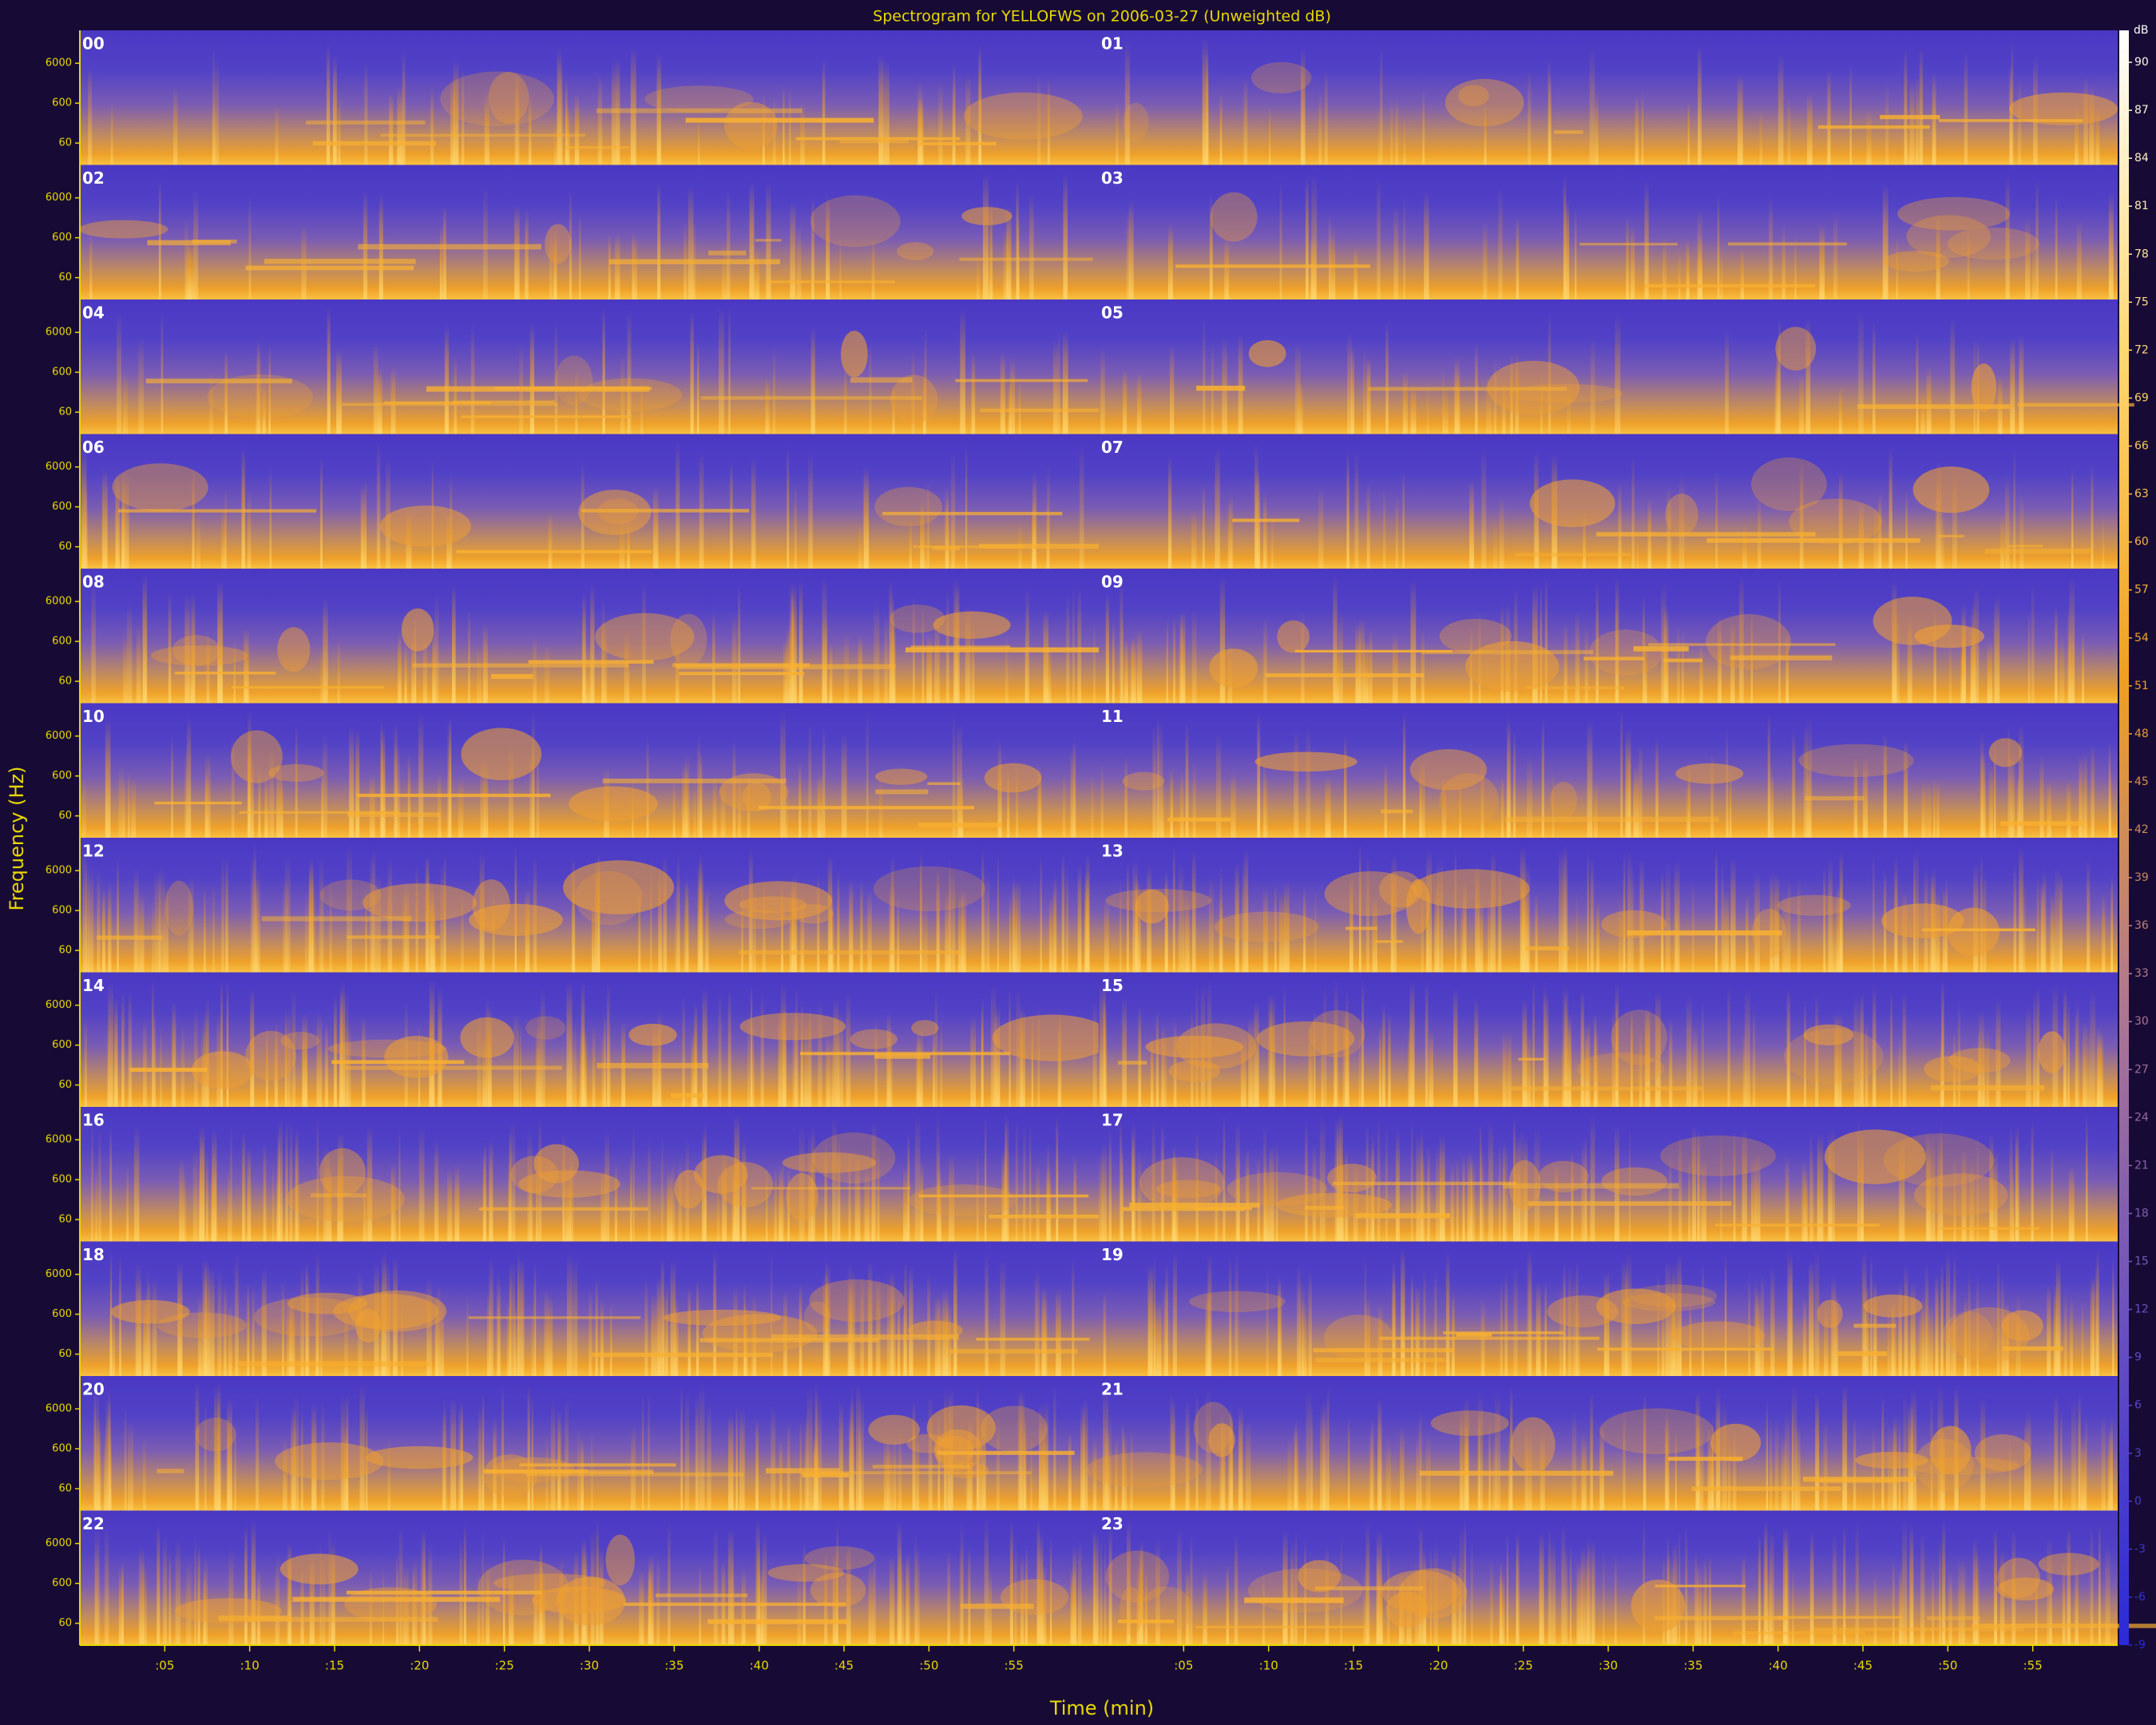  Describe the element at coordinates (2141, 830) in the screenshot. I see `colorbar-tick-label: 42` at that location.